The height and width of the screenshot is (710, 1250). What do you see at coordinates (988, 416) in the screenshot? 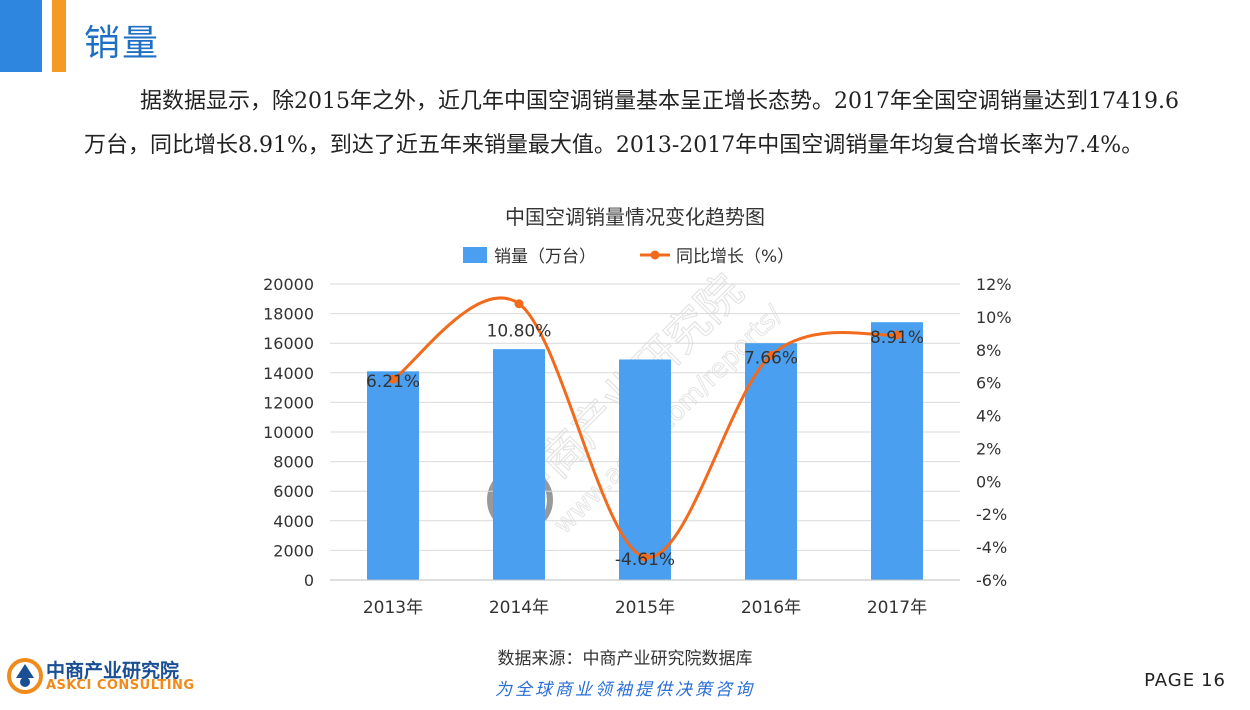
I see `y-right-tick-label: 4%` at bounding box center [988, 416].